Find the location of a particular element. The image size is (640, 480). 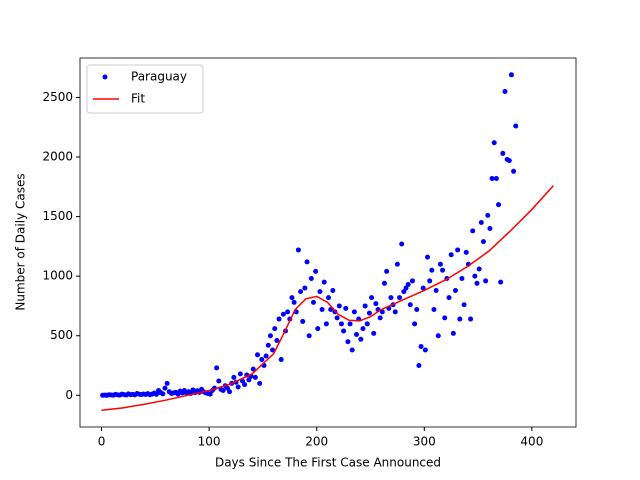

y-tick-label: 2500 is located at coordinates (57, 97).